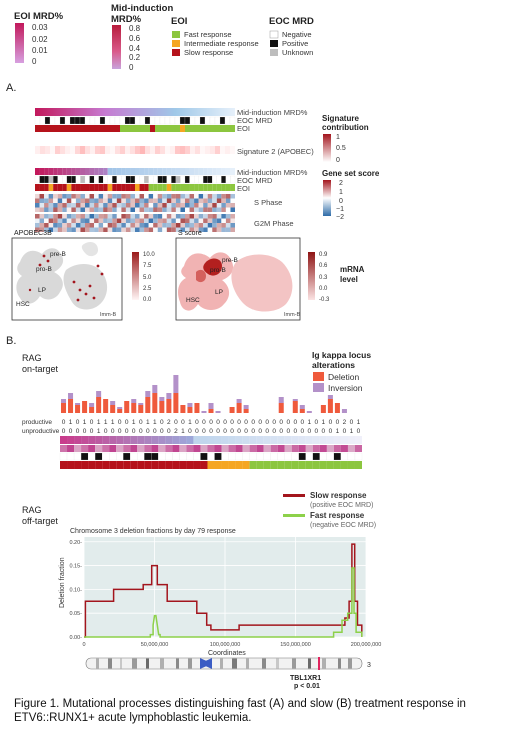  I want to click on umap-left-cluster, so click(40, 276).